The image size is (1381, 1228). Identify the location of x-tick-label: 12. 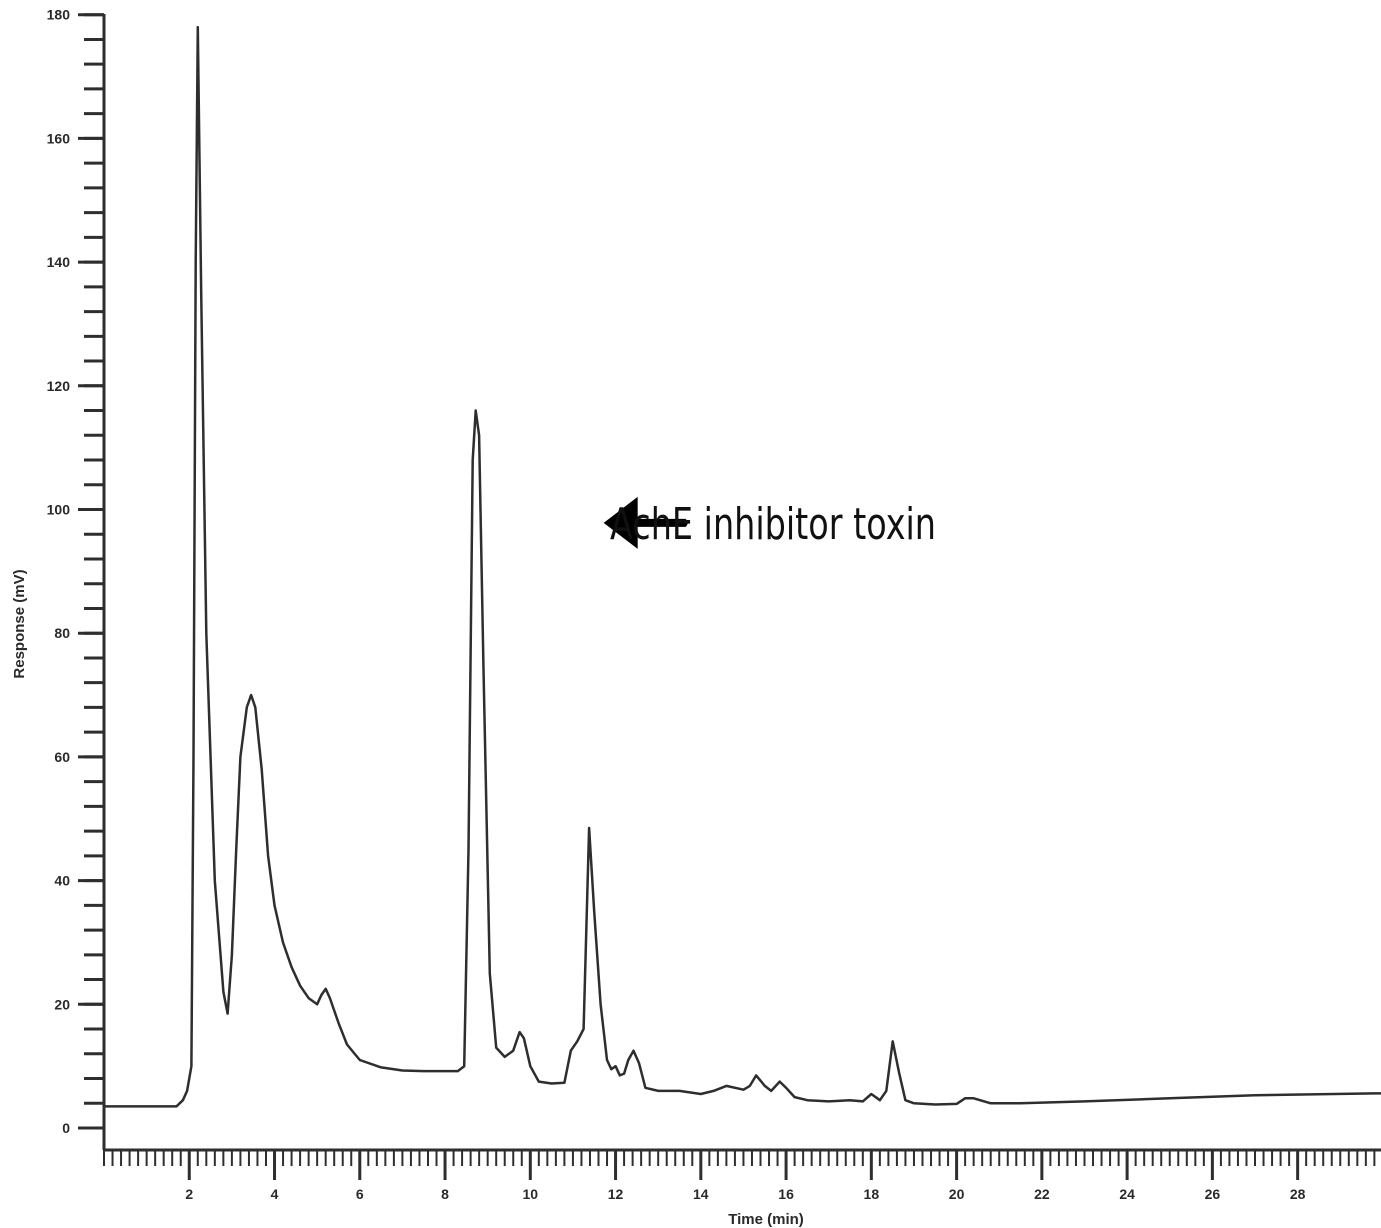
(616, 1194).